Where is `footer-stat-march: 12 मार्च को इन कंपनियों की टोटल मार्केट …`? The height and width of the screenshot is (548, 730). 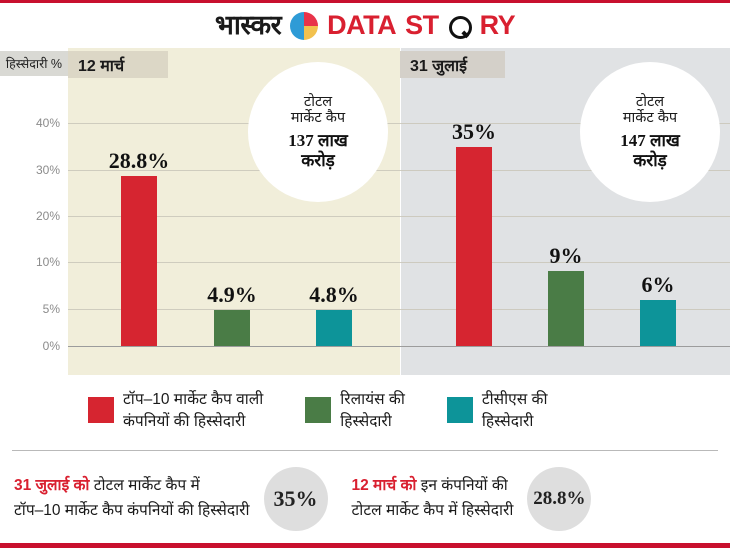
footer-stat-march: 12 मार्च को इन कंपनियों की टोटल मार्केट … is located at coordinates (460, 499).